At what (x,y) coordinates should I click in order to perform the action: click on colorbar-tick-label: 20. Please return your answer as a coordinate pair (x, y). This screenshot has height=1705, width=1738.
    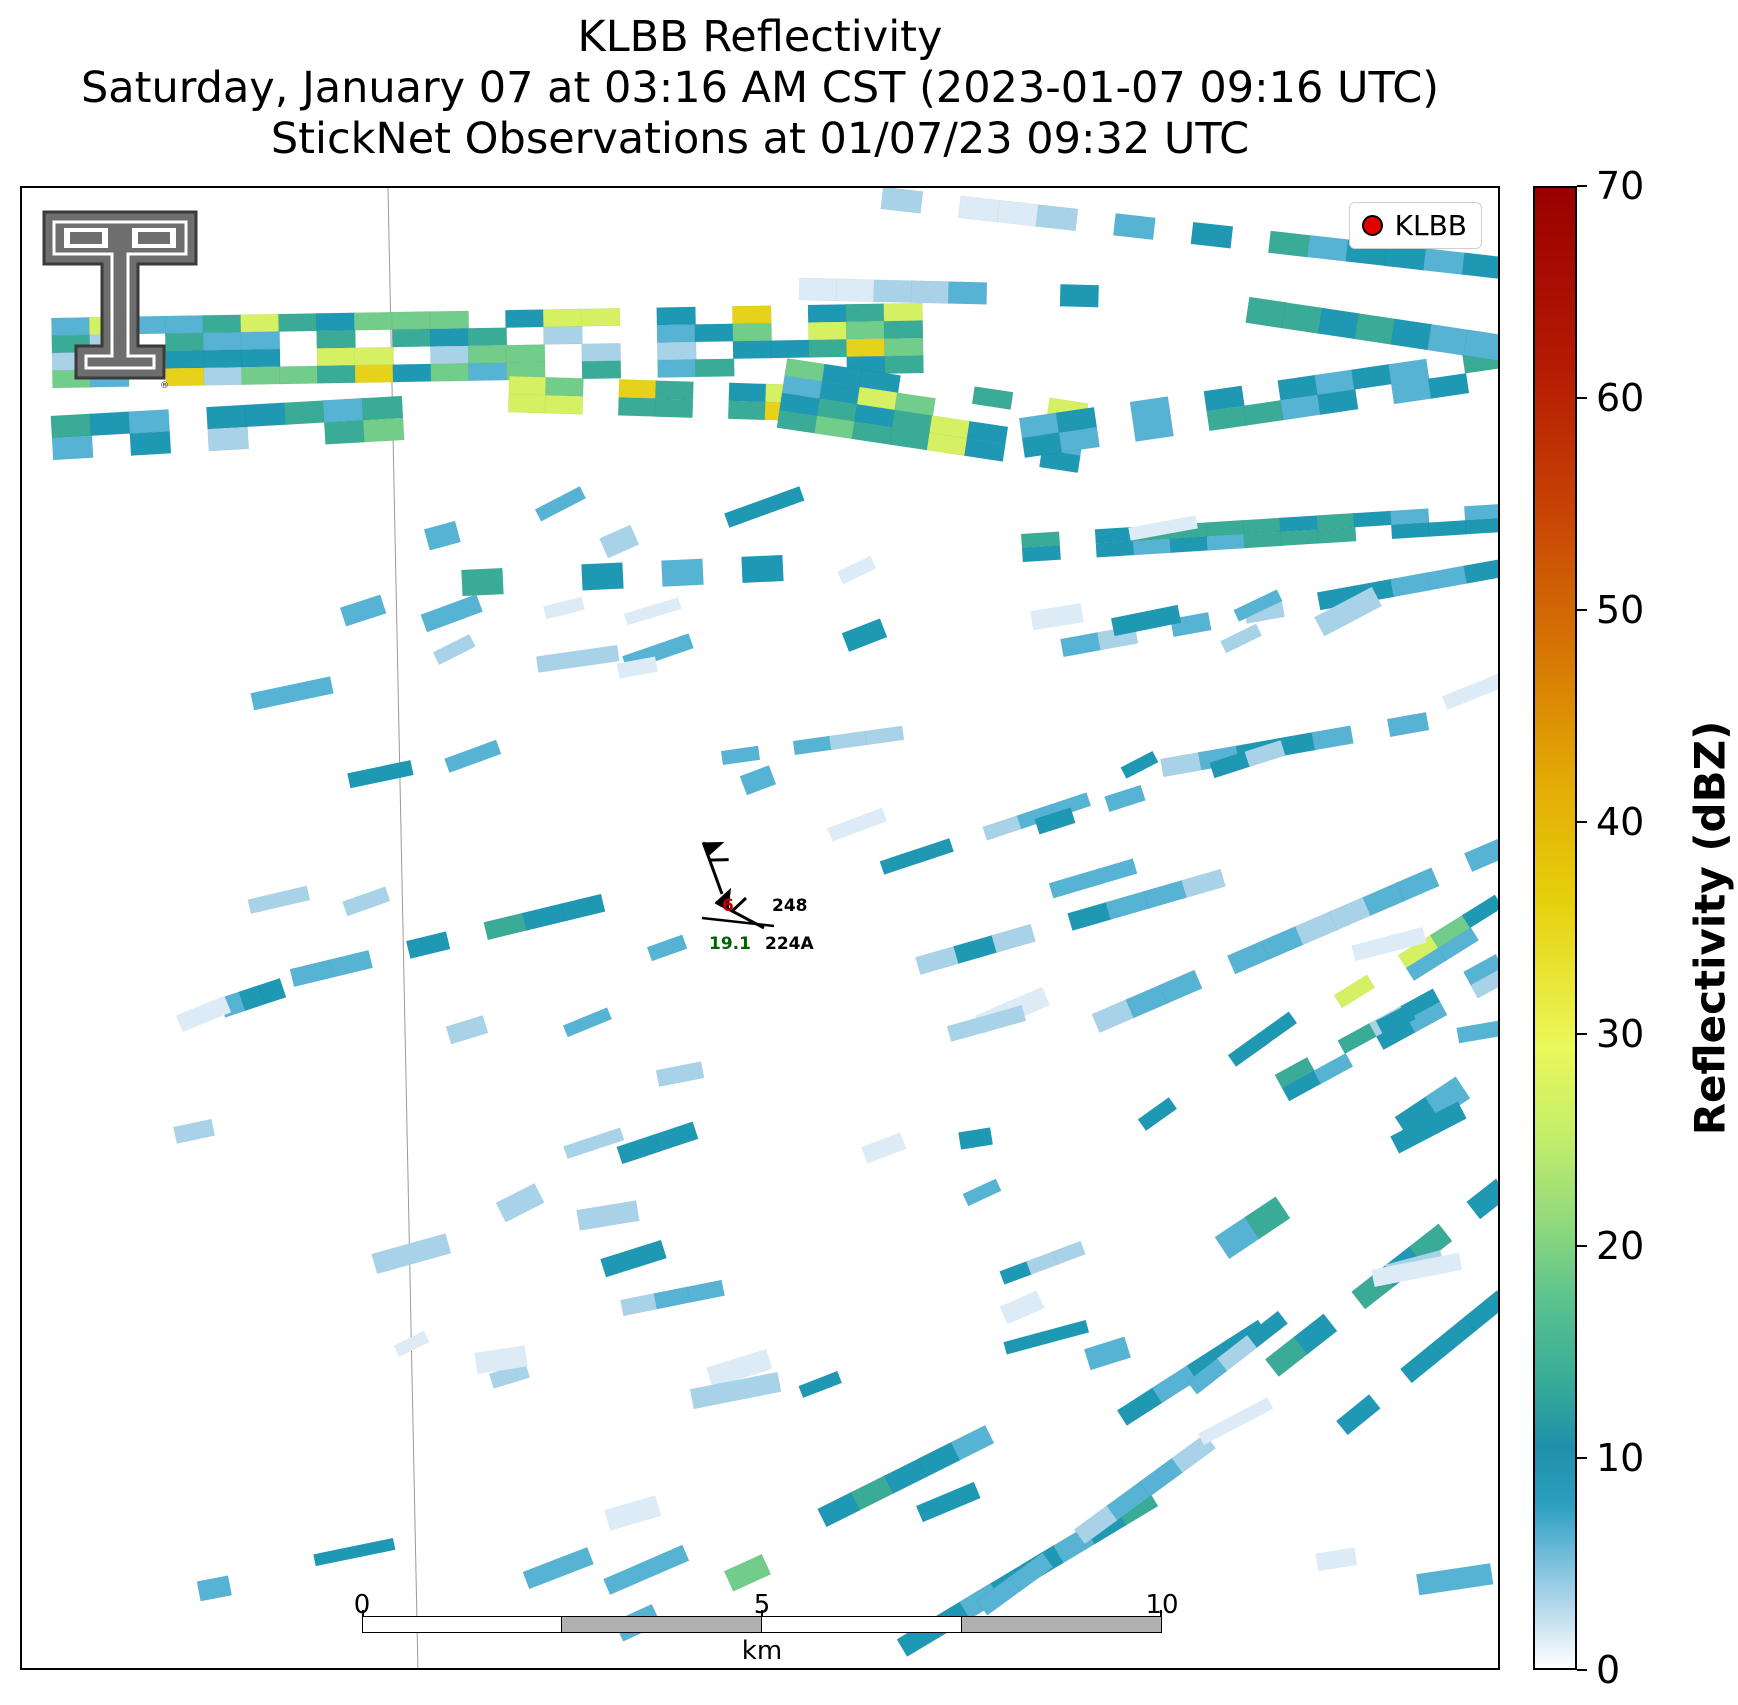
    Looking at the image, I should click on (1620, 1246).